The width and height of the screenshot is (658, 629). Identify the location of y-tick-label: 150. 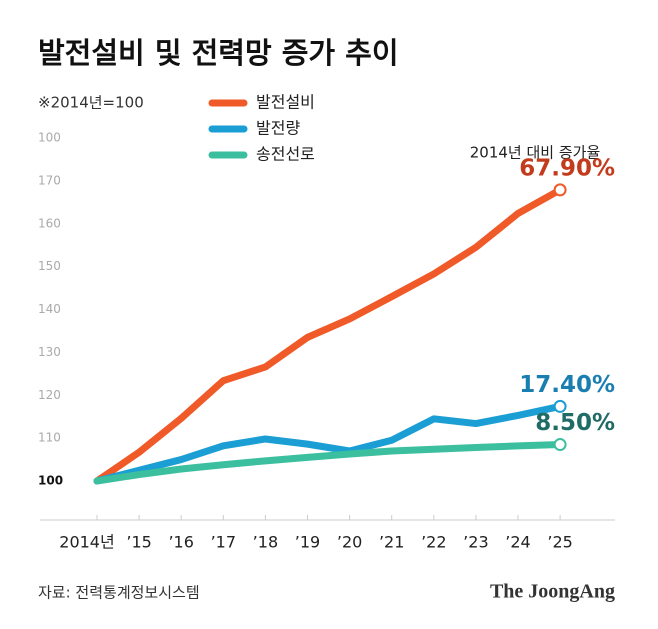
(49, 266).